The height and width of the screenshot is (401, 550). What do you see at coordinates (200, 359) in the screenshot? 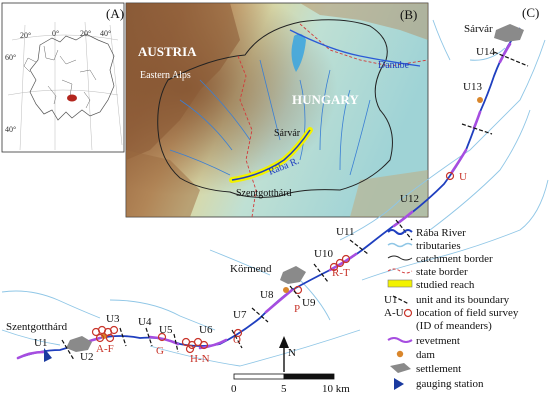
I see `survey-label-h-n: H-N` at bounding box center [200, 359].